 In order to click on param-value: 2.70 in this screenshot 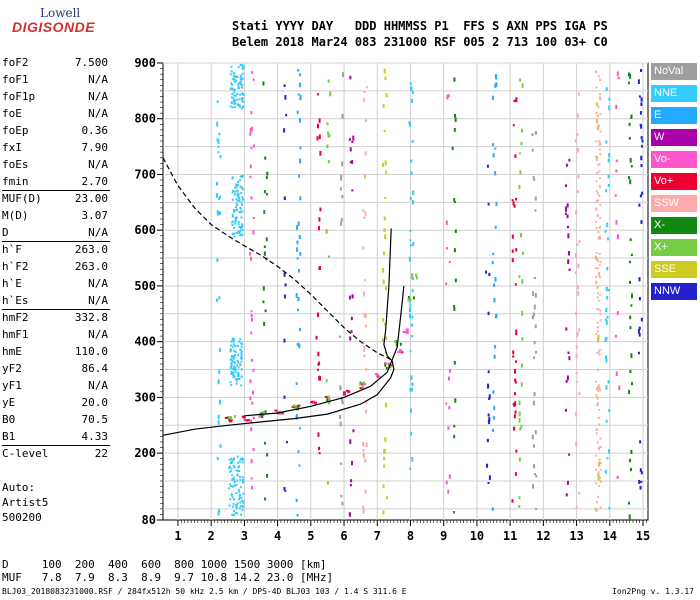, I will do `click(95, 181)`.